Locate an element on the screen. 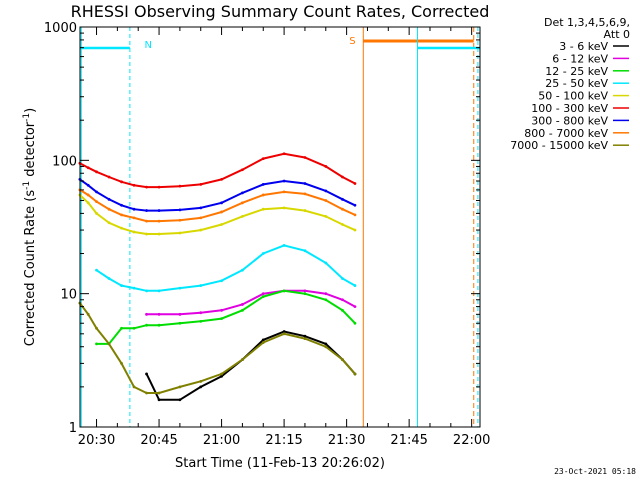  series-line-50-100-kev is located at coordinates (217, 214).